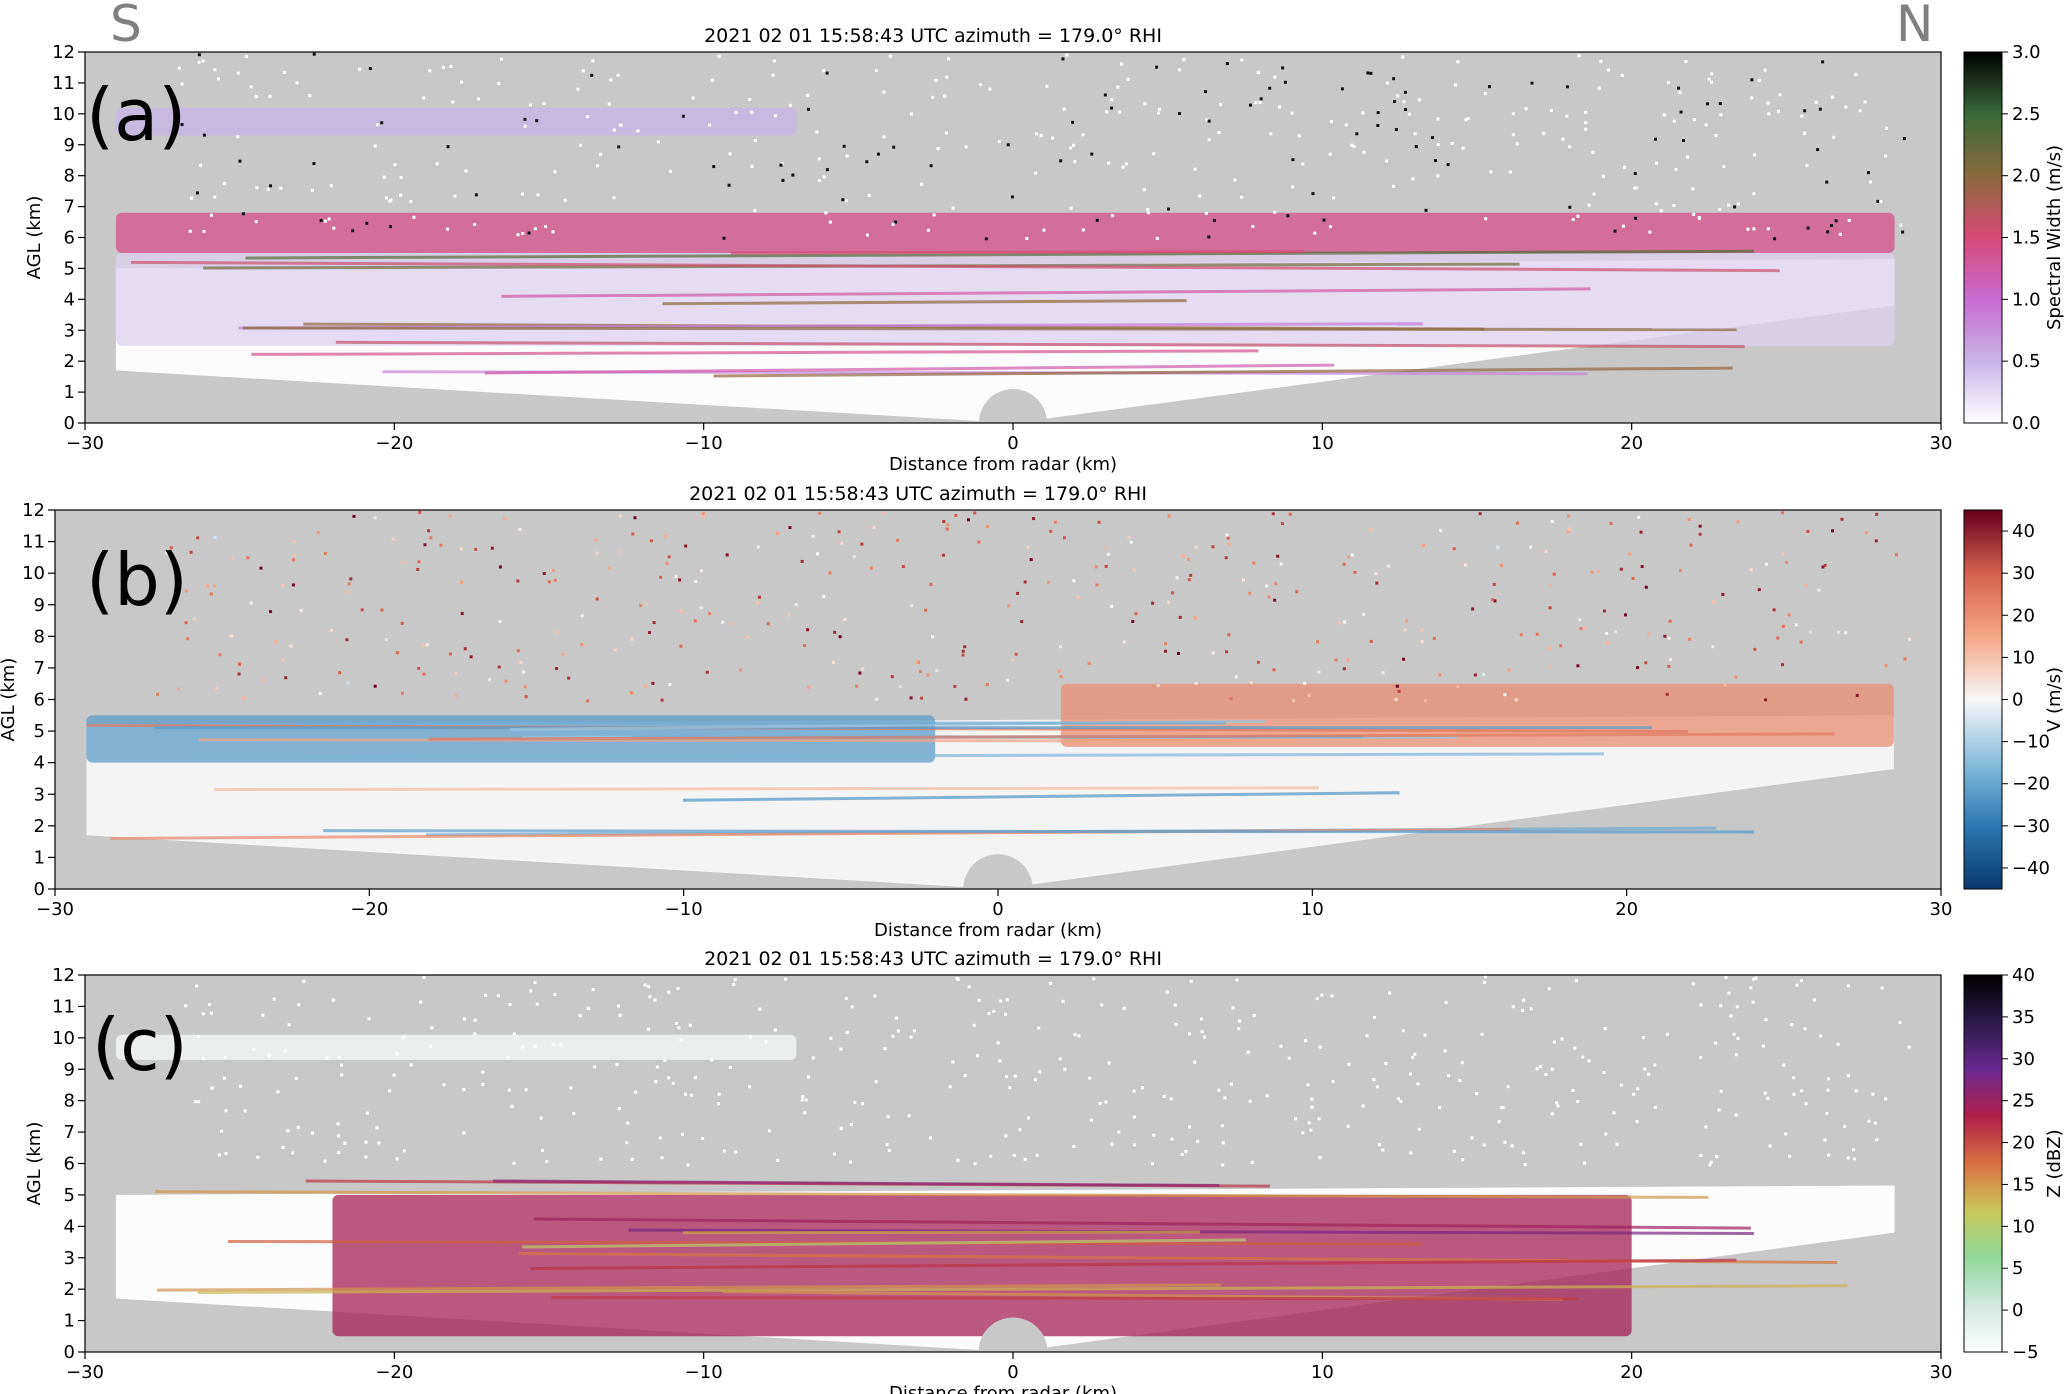  Describe the element at coordinates (69, 1132) in the screenshot. I see `y-tick-label: 7` at that location.